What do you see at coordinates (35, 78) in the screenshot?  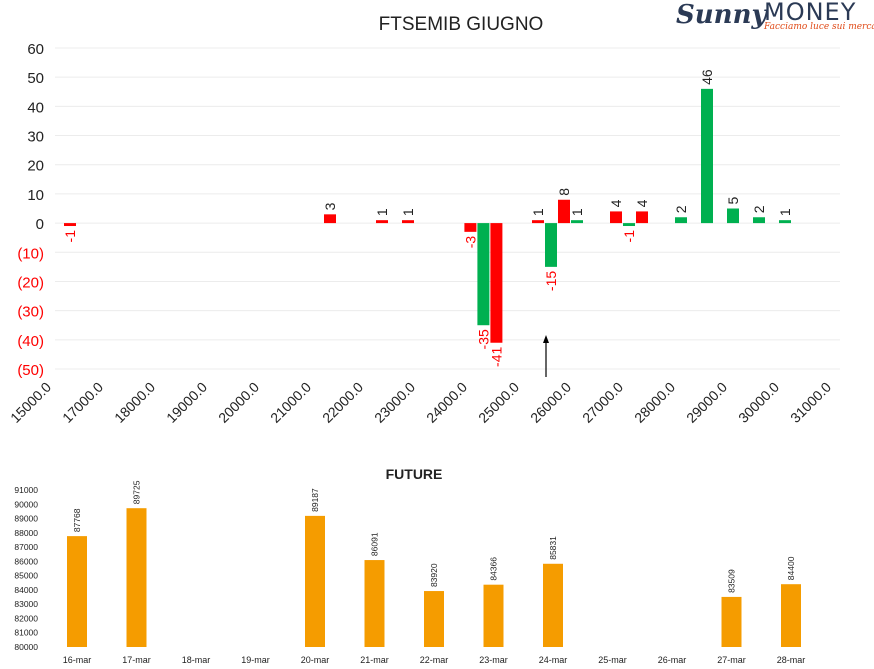 I see `y-tick-label: 50` at bounding box center [35, 78].